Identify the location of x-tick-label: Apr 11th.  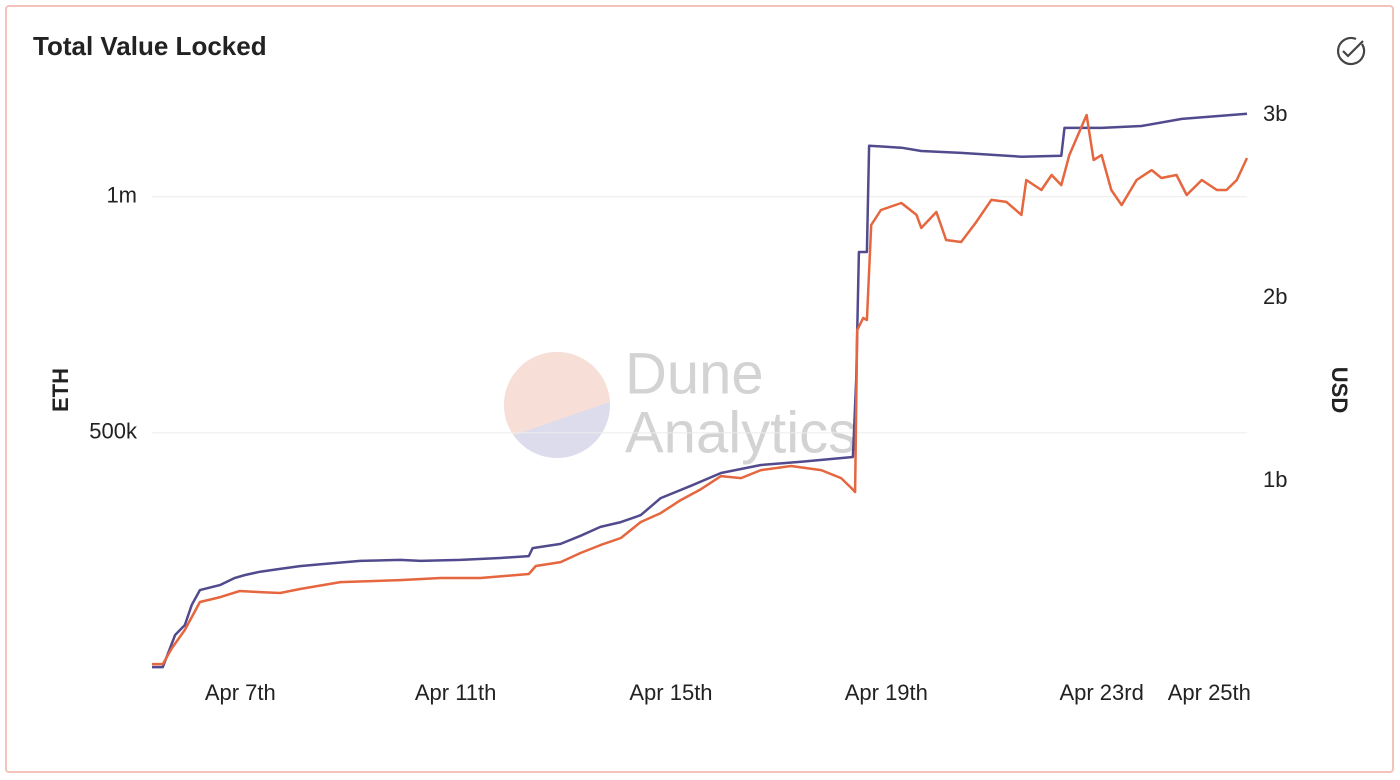
(456, 692).